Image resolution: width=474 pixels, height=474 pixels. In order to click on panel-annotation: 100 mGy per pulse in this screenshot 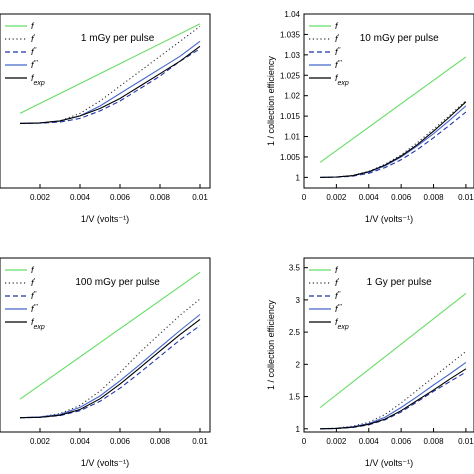, I will do `click(117, 282)`.